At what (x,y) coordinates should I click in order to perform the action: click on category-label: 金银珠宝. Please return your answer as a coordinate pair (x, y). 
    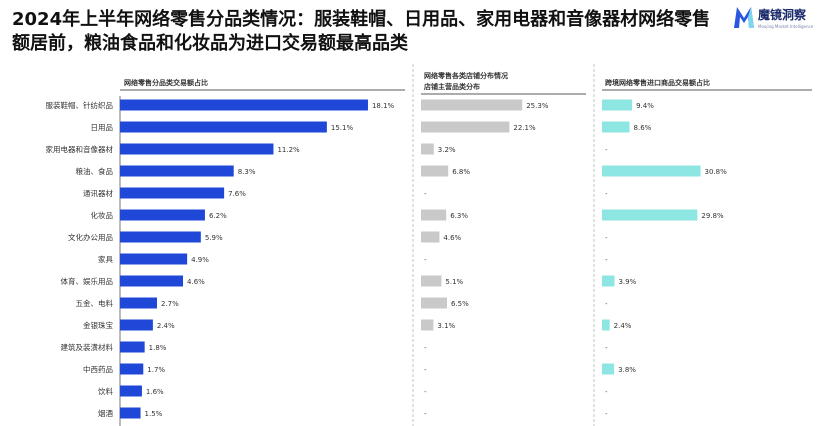
    Looking at the image, I should click on (98, 325).